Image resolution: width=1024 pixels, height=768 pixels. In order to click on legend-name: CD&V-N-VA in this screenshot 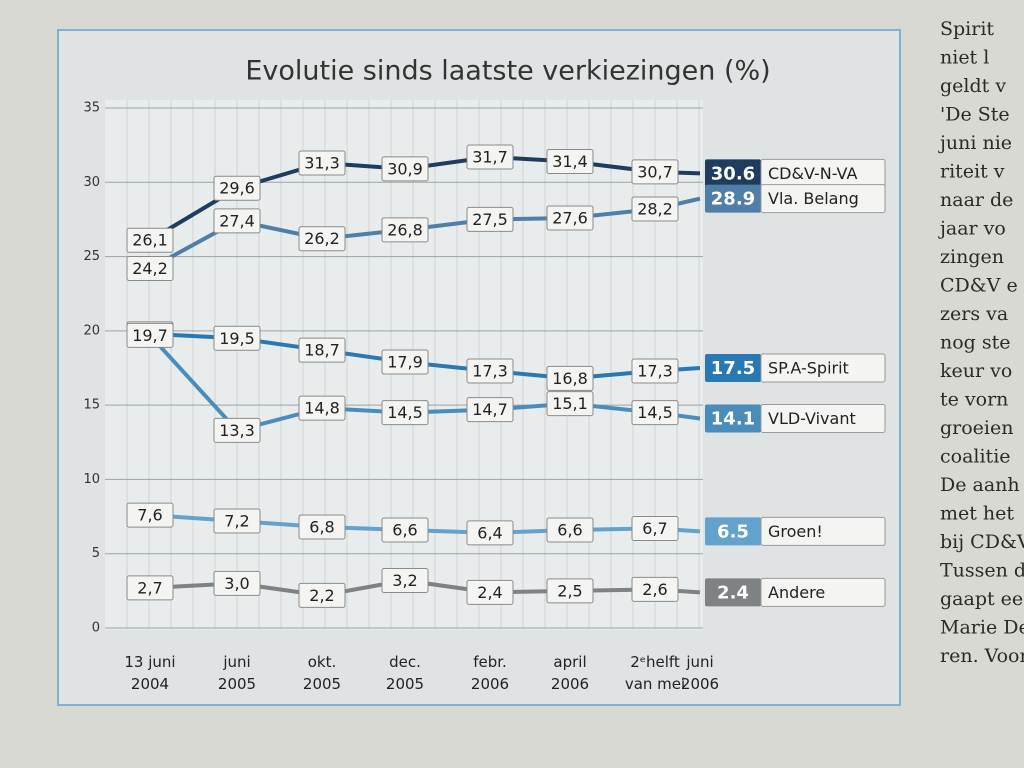, I will do `click(812, 173)`.